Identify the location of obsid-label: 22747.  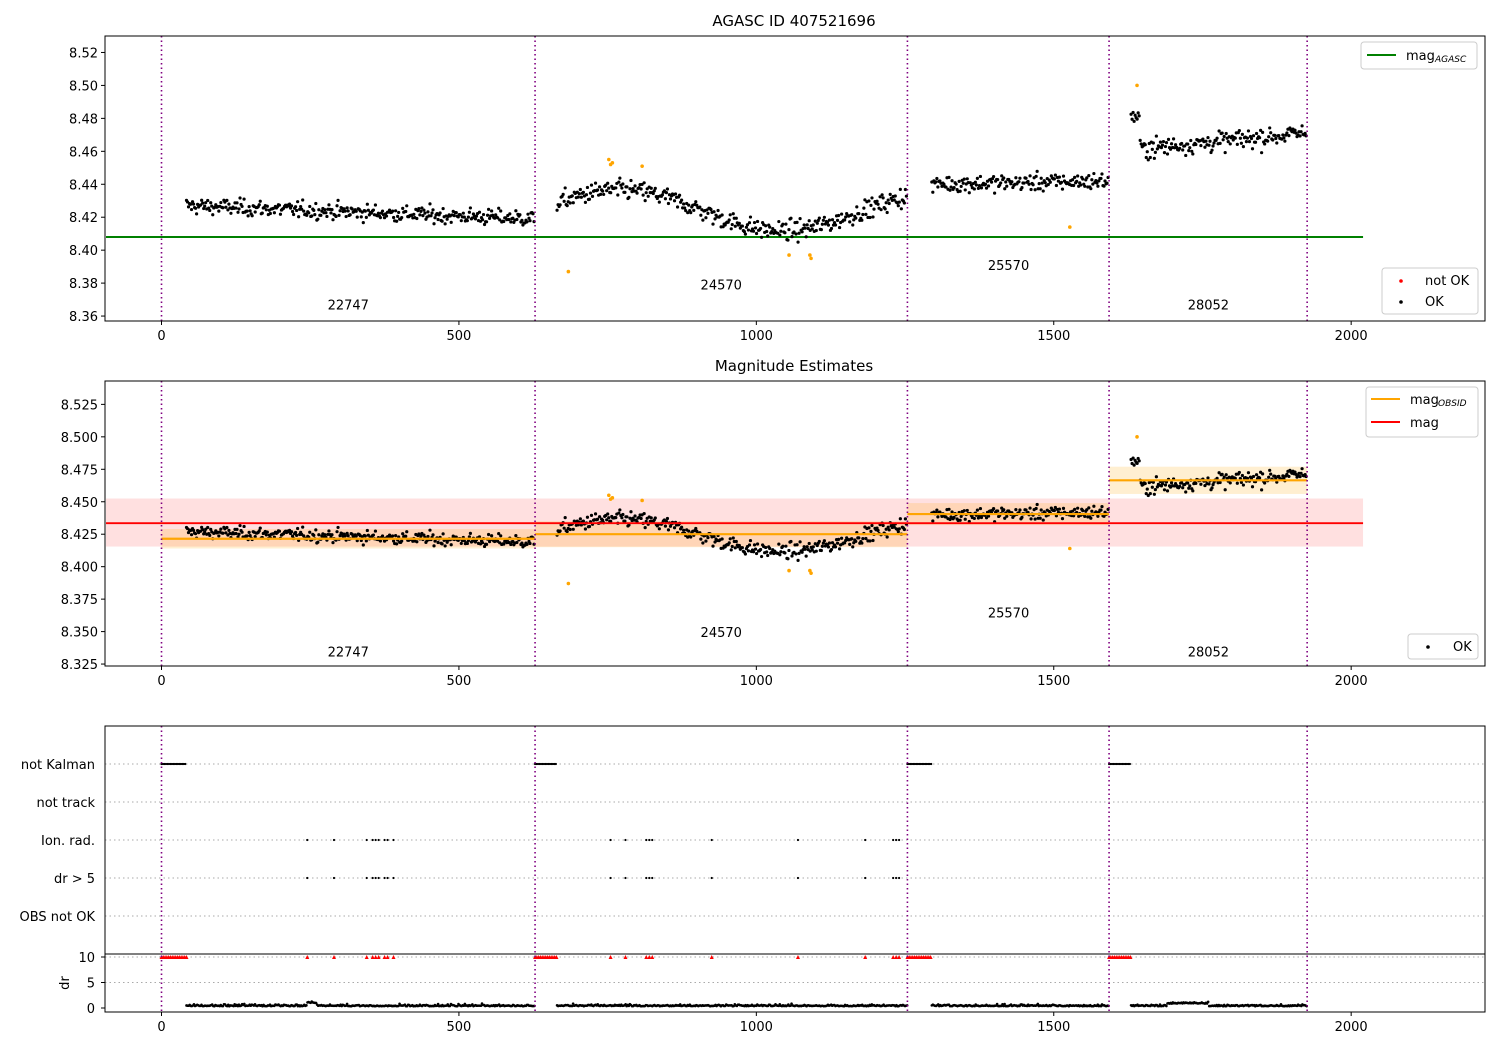
(348, 305).